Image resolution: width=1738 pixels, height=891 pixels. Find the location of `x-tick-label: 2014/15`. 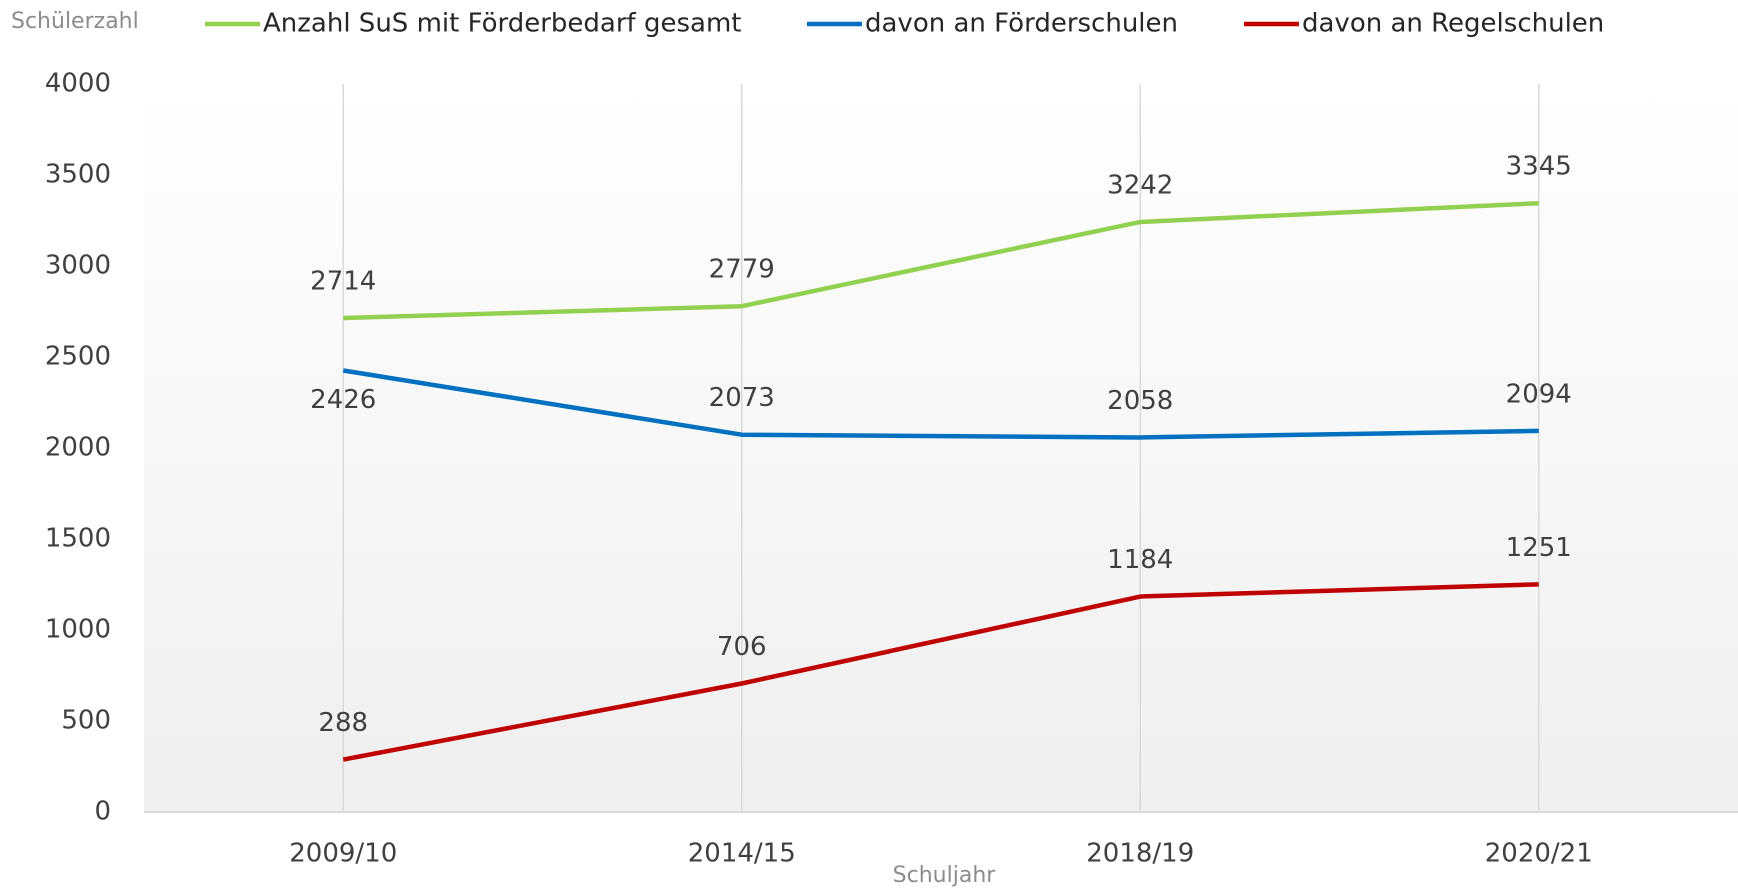

x-tick-label: 2014/15 is located at coordinates (742, 854).